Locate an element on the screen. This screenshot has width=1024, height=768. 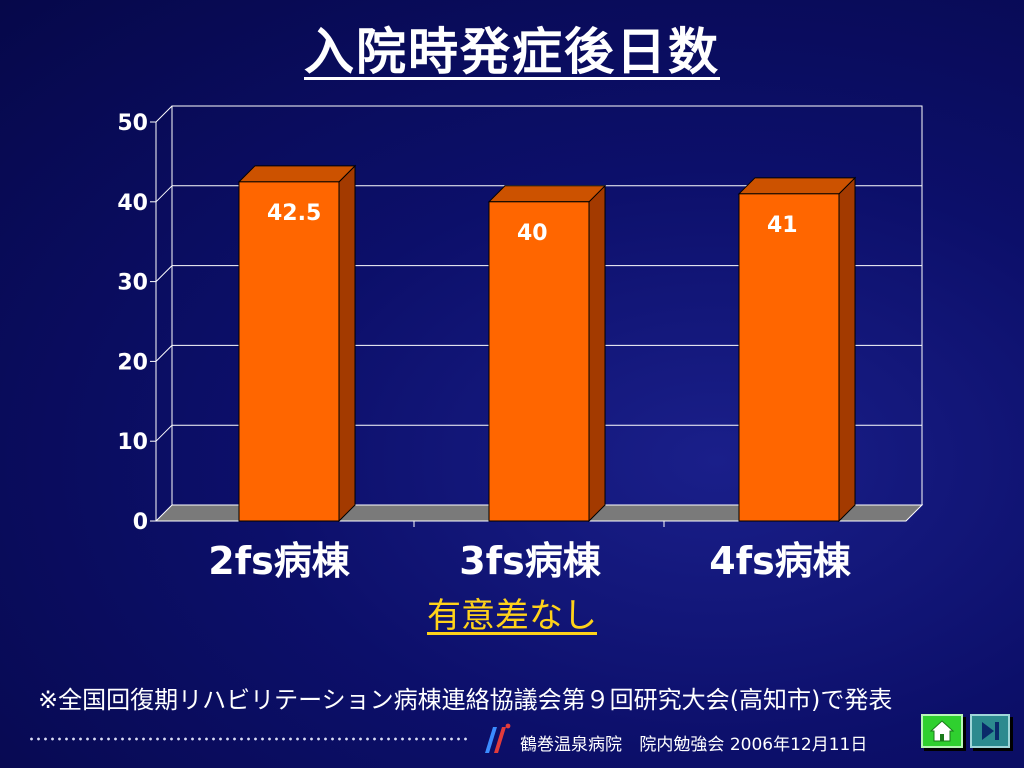
footer-hospital: 鶴巻温泉病院 is located at coordinates (571, 745).